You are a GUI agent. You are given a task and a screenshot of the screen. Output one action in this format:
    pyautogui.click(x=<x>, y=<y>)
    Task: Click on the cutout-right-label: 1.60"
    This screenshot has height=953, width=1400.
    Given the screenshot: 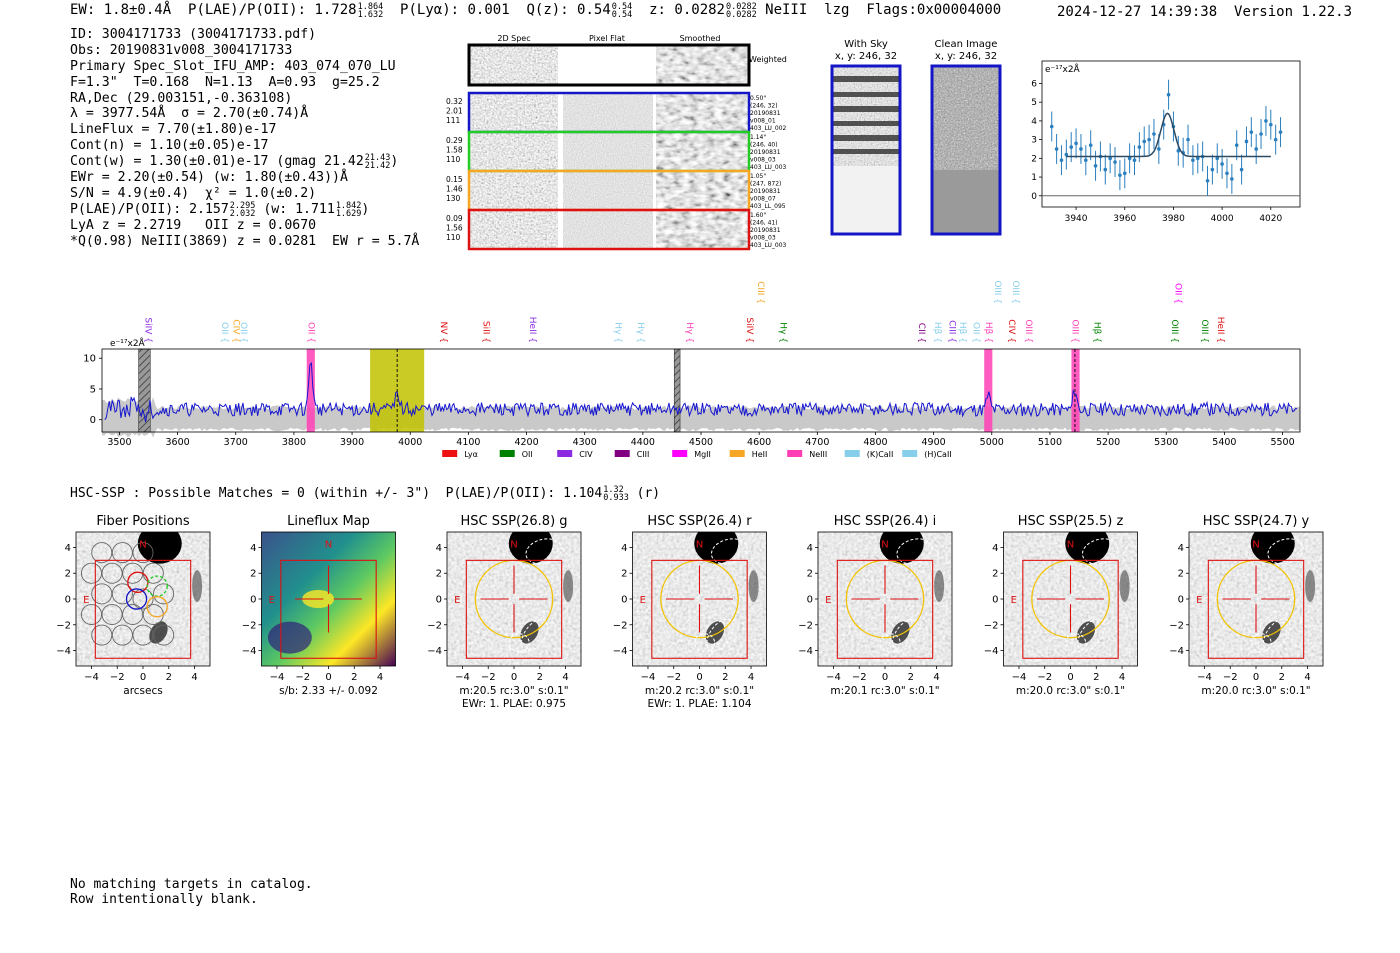 What is the action you would take?
    pyautogui.click(x=758, y=215)
    